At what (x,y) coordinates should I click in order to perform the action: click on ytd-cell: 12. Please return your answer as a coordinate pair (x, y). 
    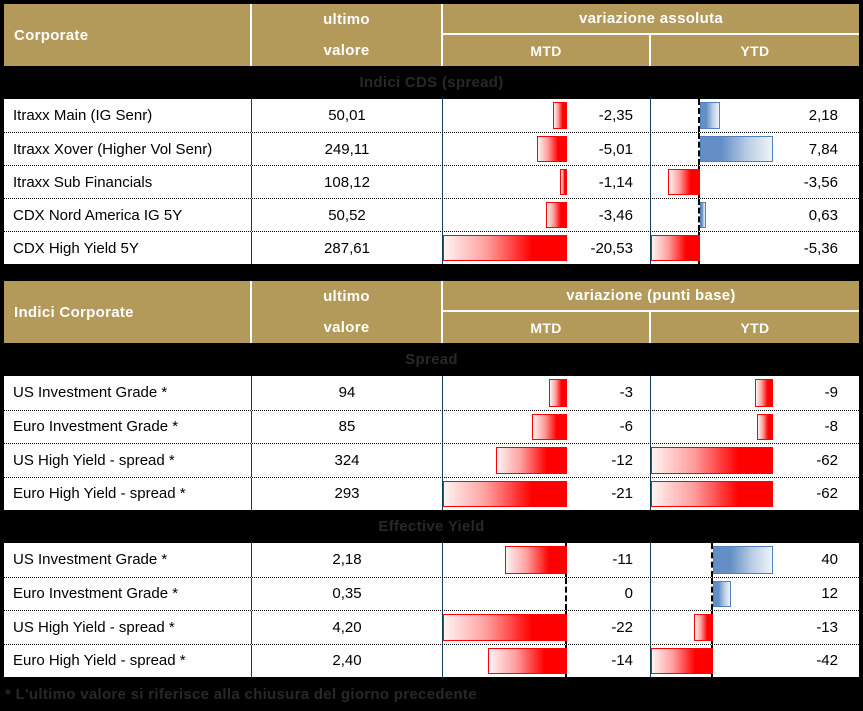
    Looking at the image, I should click on (755, 593).